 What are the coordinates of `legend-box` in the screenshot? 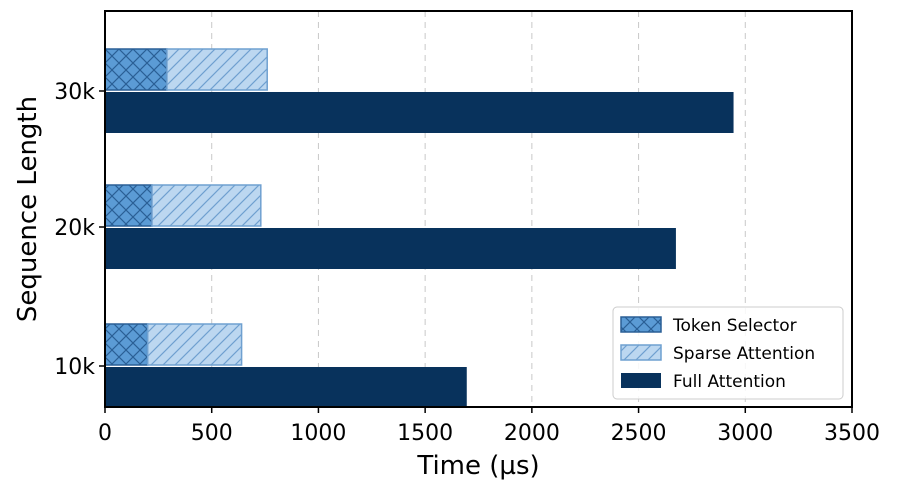 It's located at (728, 353).